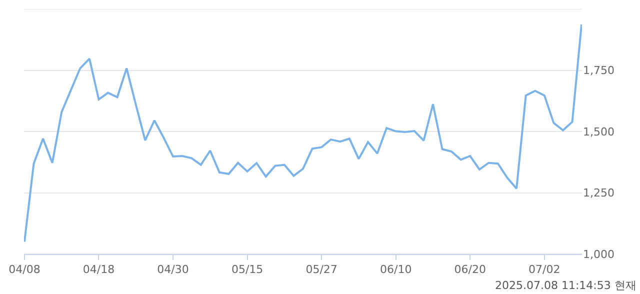  What do you see at coordinates (544, 269) in the screenshot?
I see `x-tick-label: 07/02` at bounding box center [544, 269].